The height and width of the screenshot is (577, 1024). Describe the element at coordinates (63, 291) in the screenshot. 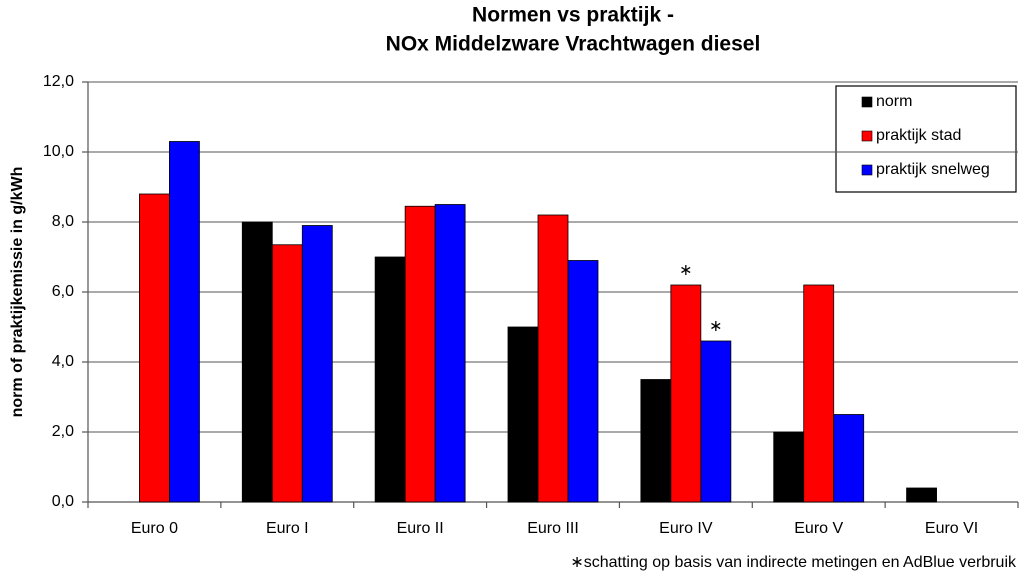

I see `y-tick-label: 6,0` at that location.